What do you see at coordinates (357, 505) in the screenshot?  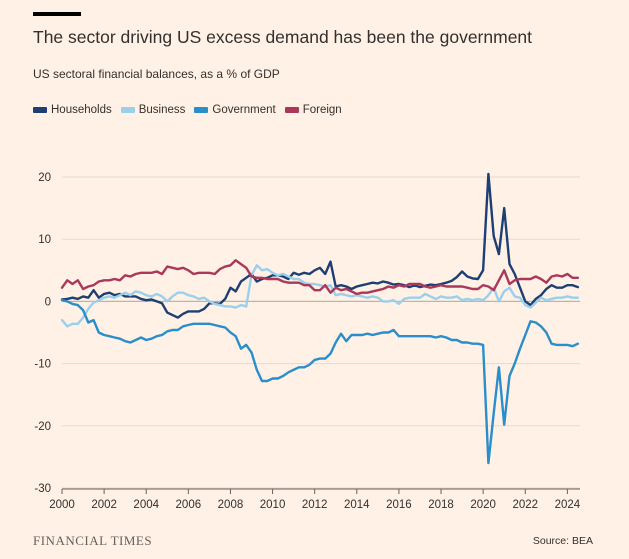 I see `x-tick-label: 2014` at bounding box center [357, 505].